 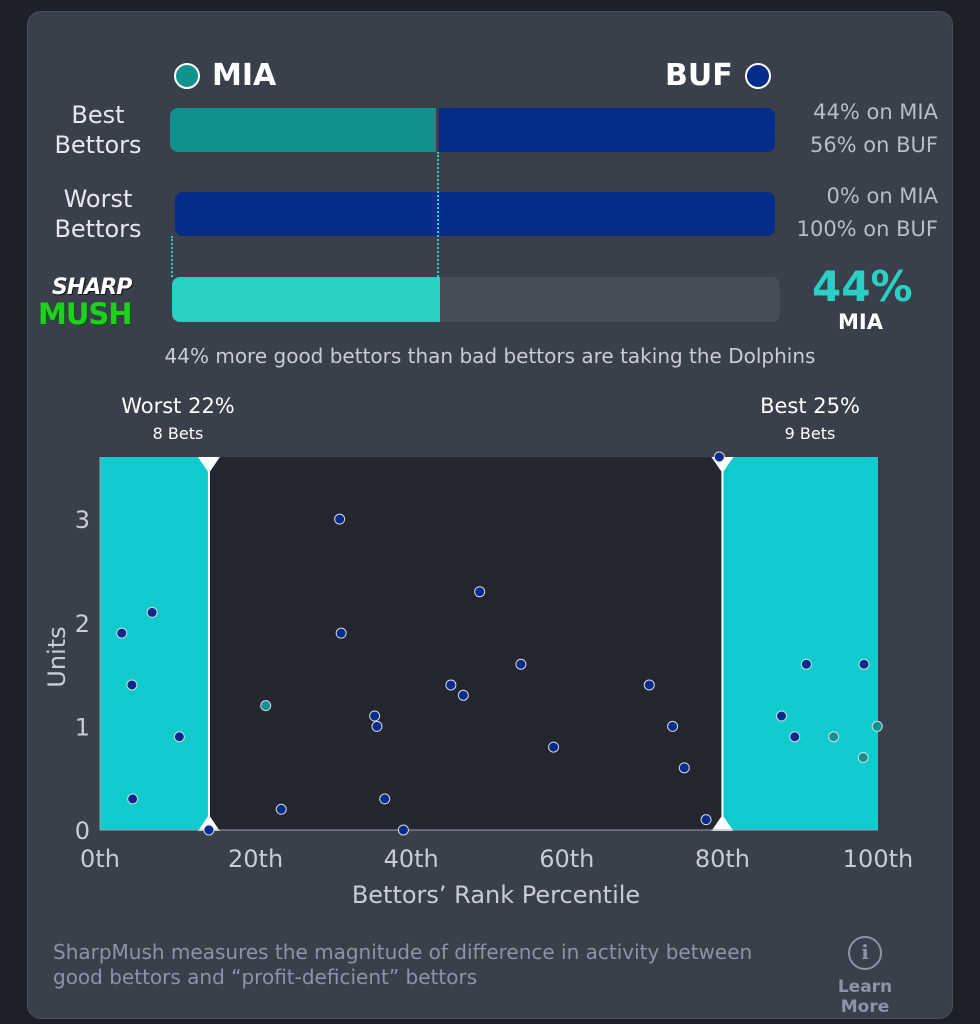 I want to click on sharpmush-logo-bottom: MUSH, so click(x=85, y=314).